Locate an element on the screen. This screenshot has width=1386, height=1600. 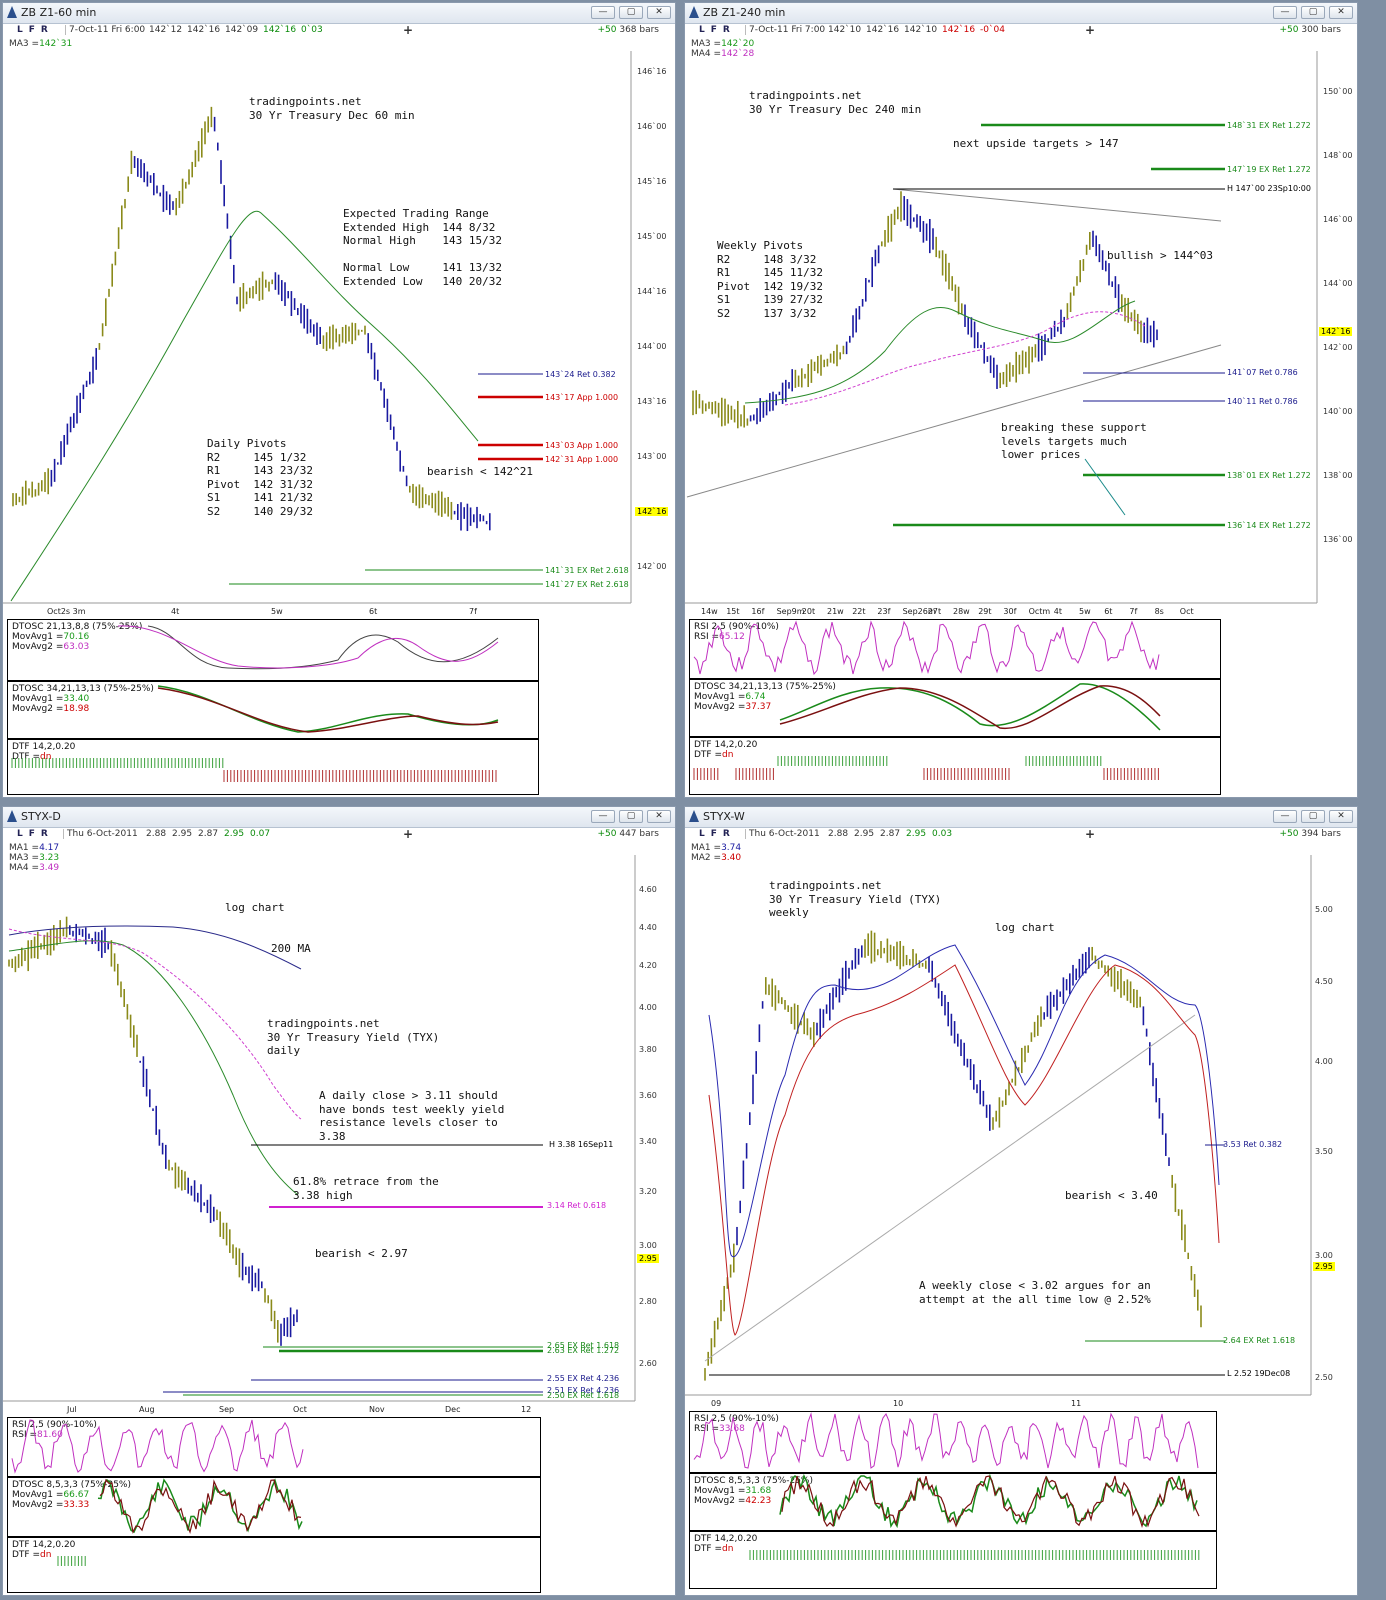
quote-low: 142`09 is located at coordinates (242, 30).